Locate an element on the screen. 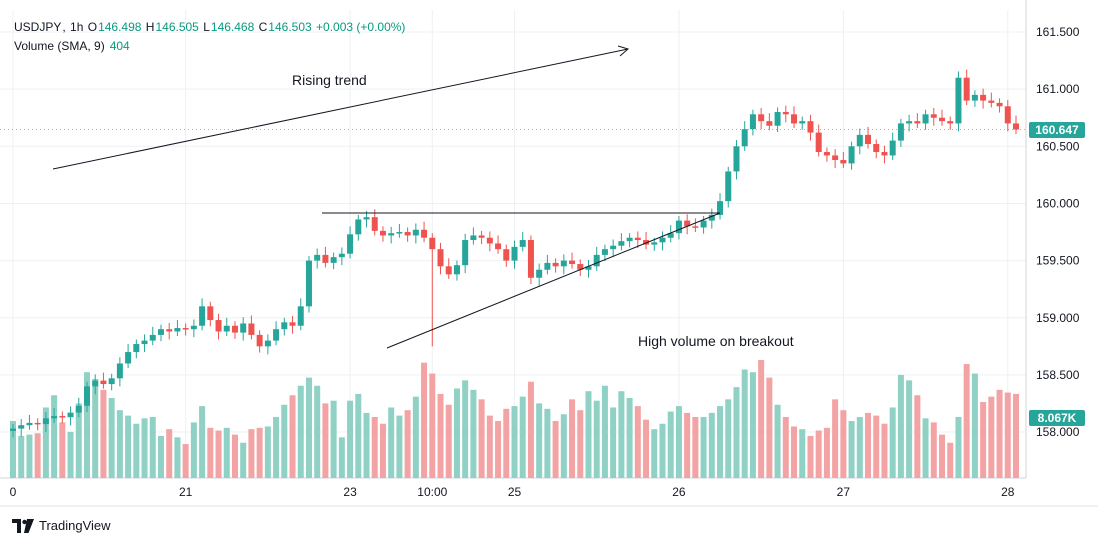 This screenshot has width=1098, height=546. x-tick-label: 21 is located at coordinates (186, 492).